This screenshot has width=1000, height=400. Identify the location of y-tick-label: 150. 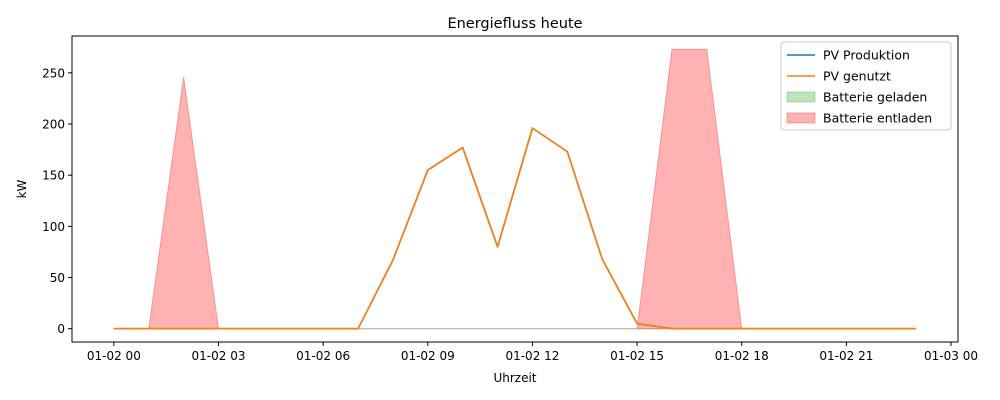
(53, 176).